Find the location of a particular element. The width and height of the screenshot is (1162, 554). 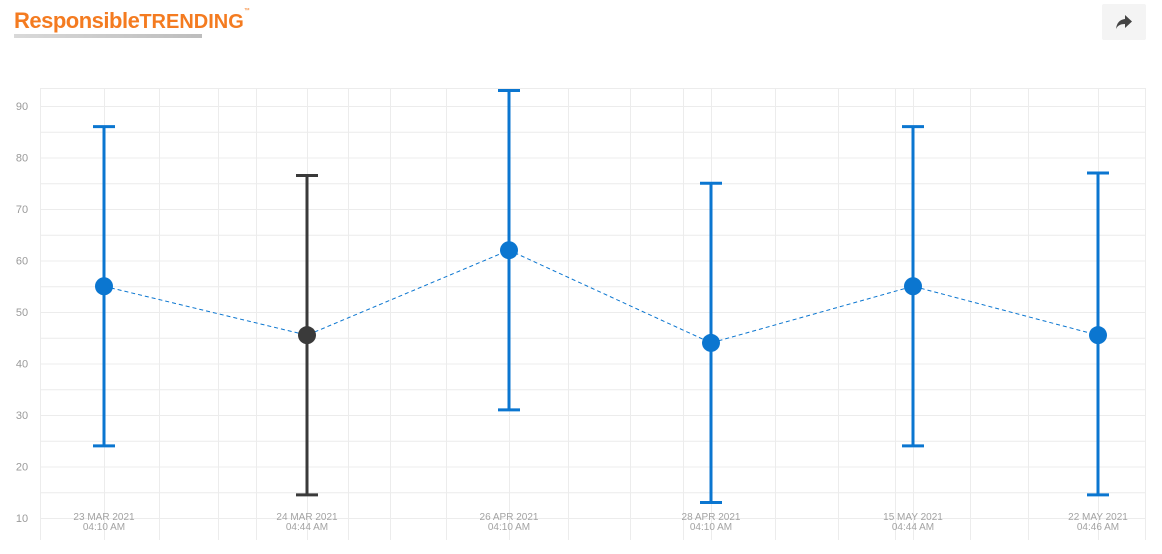

logo-underline is located at coordinates (108, 36).